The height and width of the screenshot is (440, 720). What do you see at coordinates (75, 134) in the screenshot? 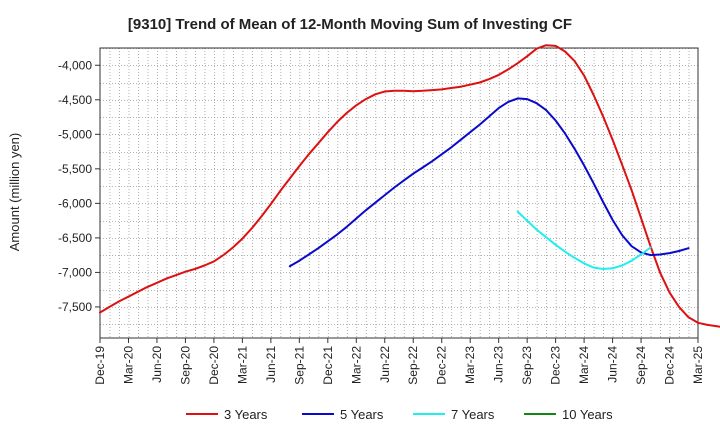
I see `y-tick-label: -5,000` at bounding box center [75, 134].